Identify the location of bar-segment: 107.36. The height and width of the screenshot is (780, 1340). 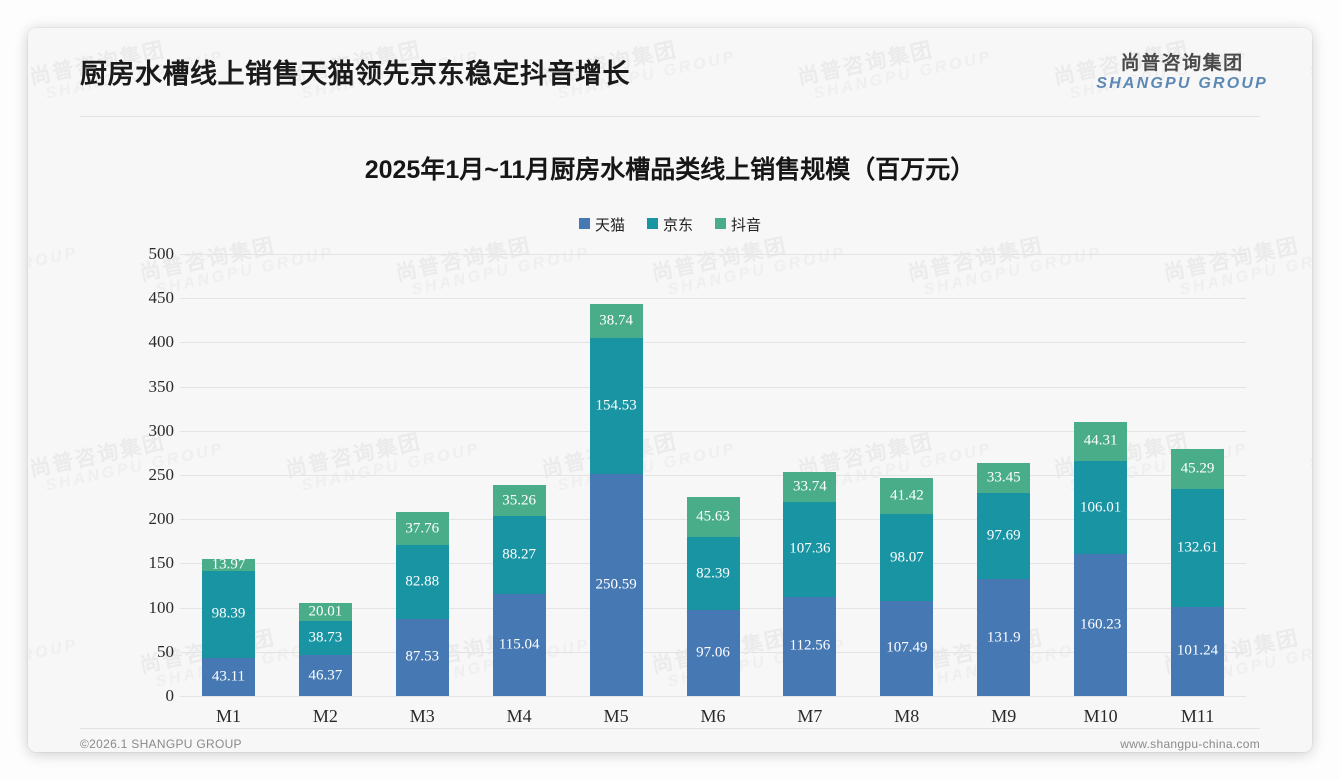
(810, 549).